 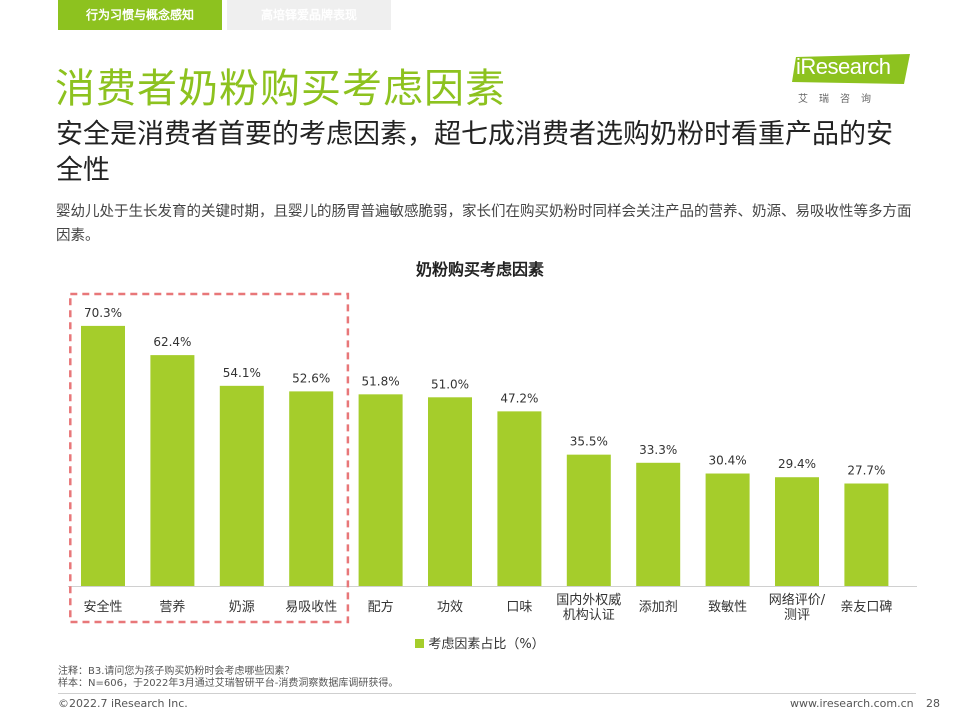 I want to click on data-label-10: 30.4%, so click(x=728, y=461).